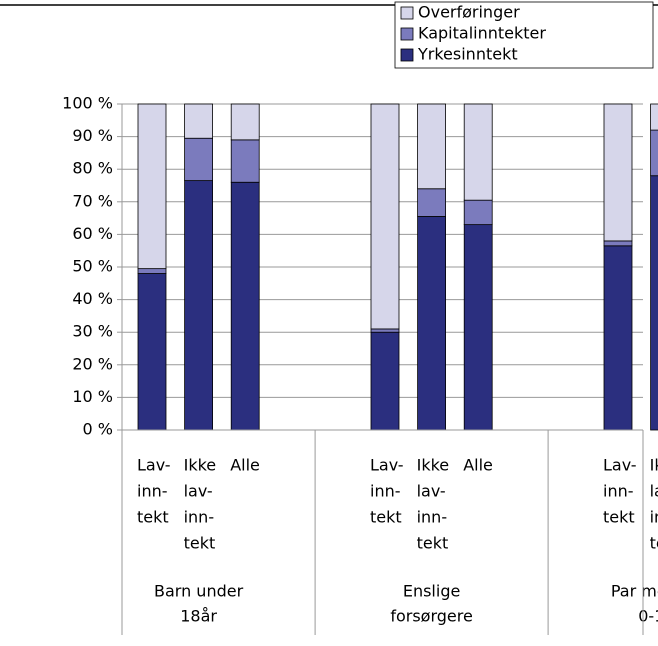 The image size is (658, 646). I want to click on y-tick-label: 0 %, so click(98, 429).